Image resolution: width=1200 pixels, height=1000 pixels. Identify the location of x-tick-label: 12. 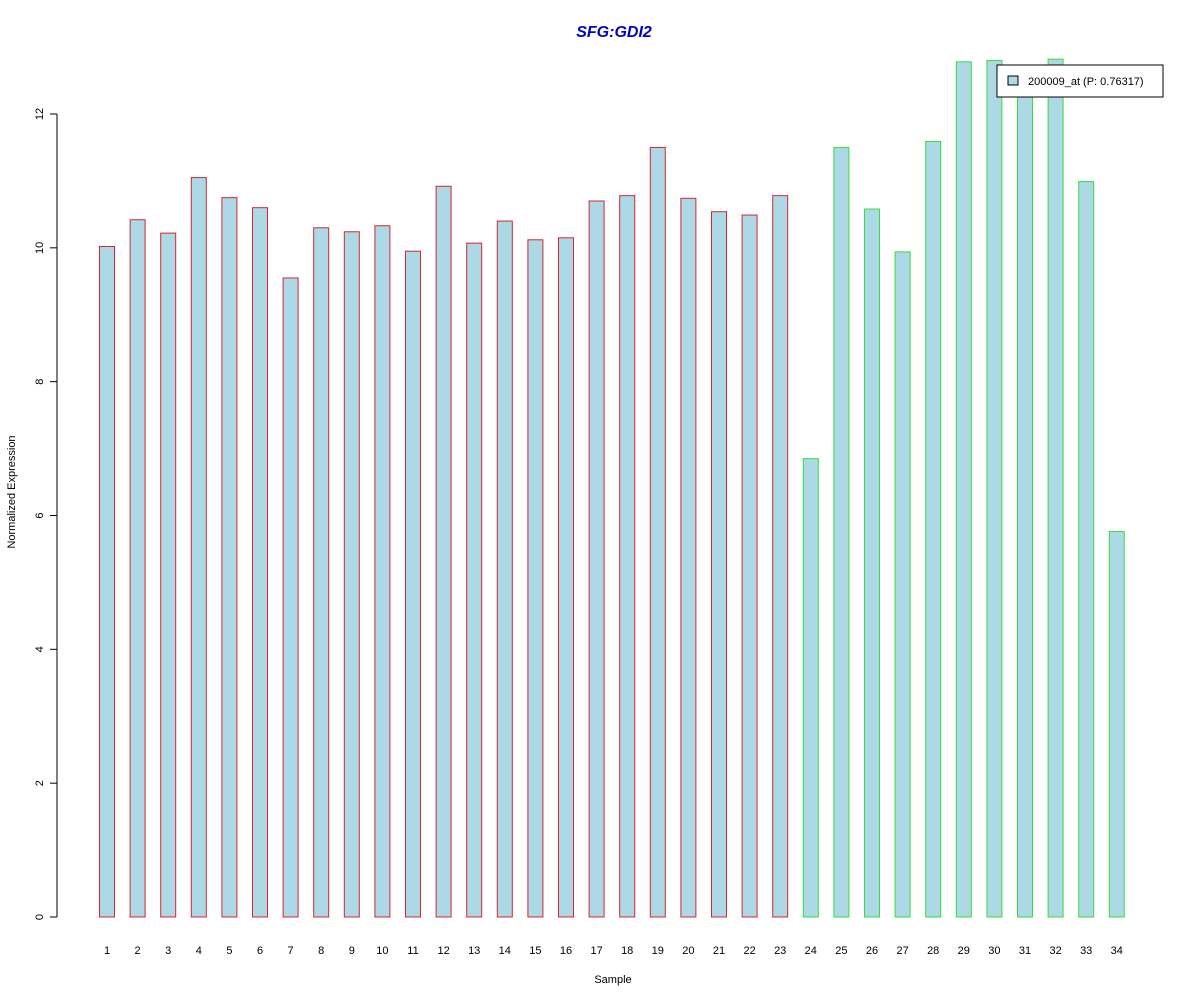
(443, 951).